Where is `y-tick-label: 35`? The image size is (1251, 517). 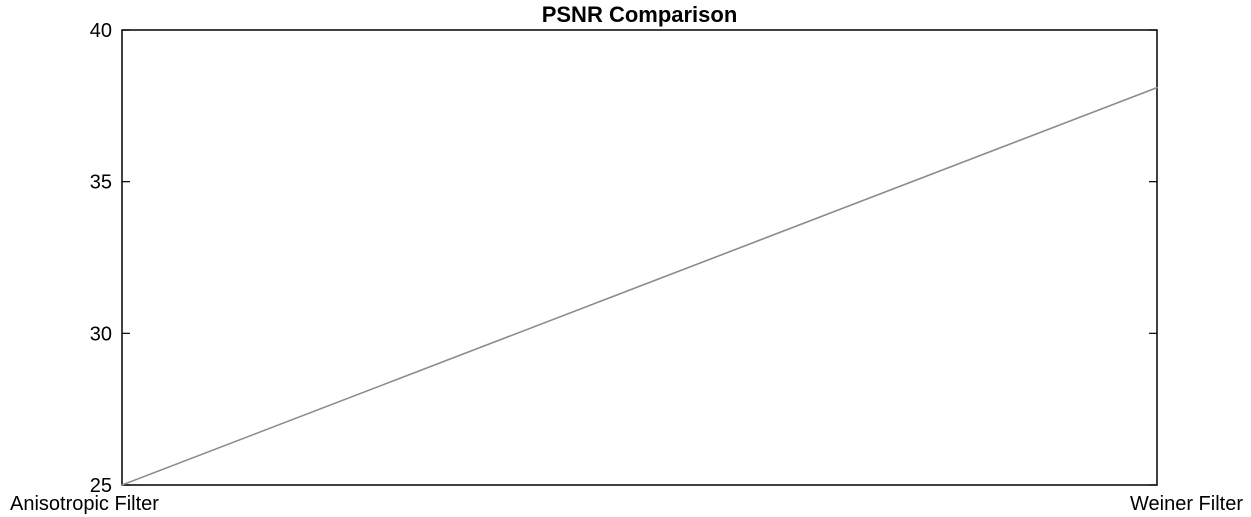
y-tick-label: 35 is located at coordinates (101, 183).